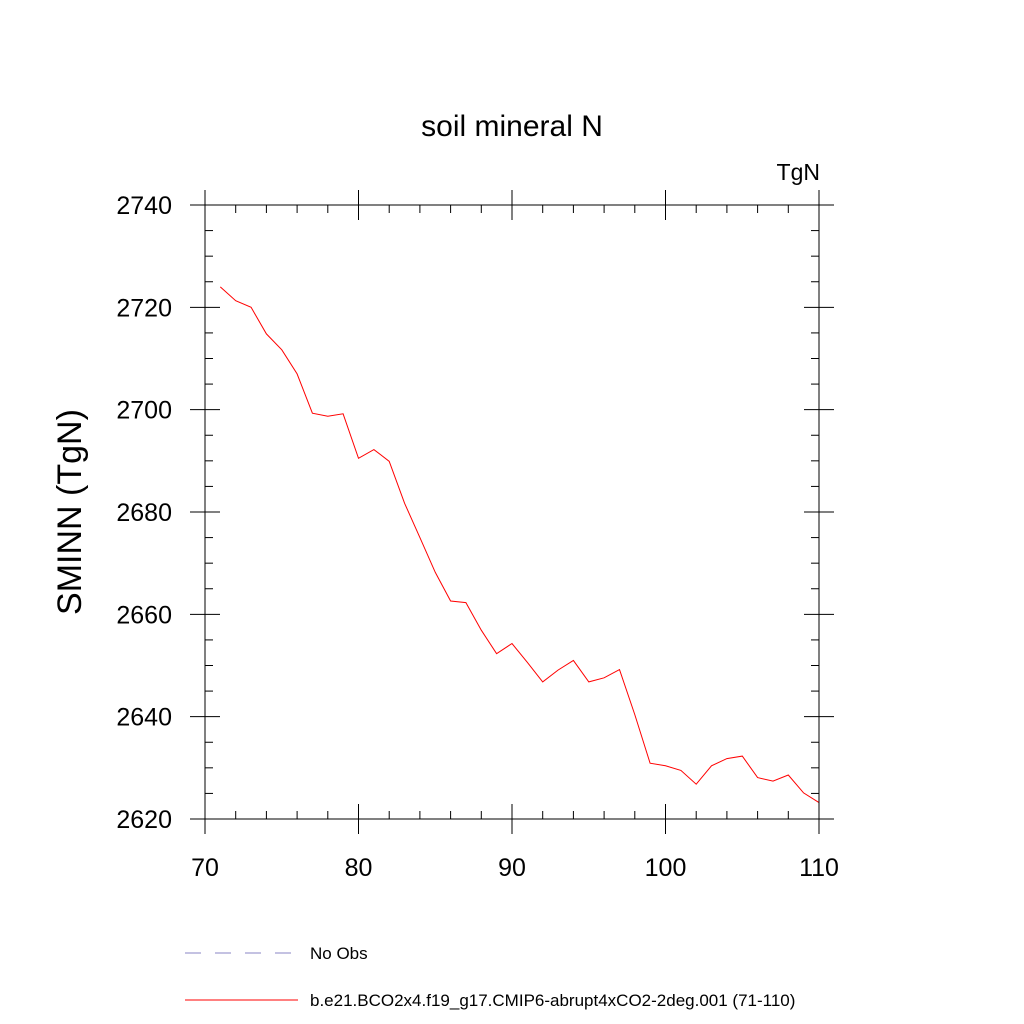  Describe the element at coordinates (144, 615) in the screenshot. I see `y-tick-label: 2660` at that location.